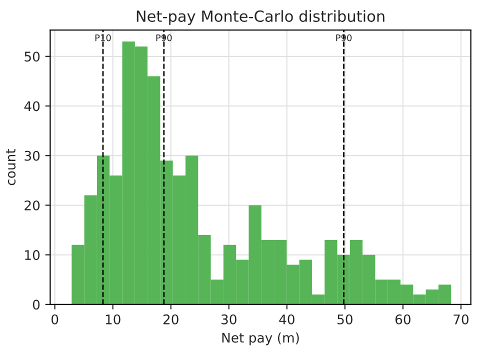  Describe the element at coordinates (32, 155) in the screenshot. I see `y-tick-label: 30` at that location.